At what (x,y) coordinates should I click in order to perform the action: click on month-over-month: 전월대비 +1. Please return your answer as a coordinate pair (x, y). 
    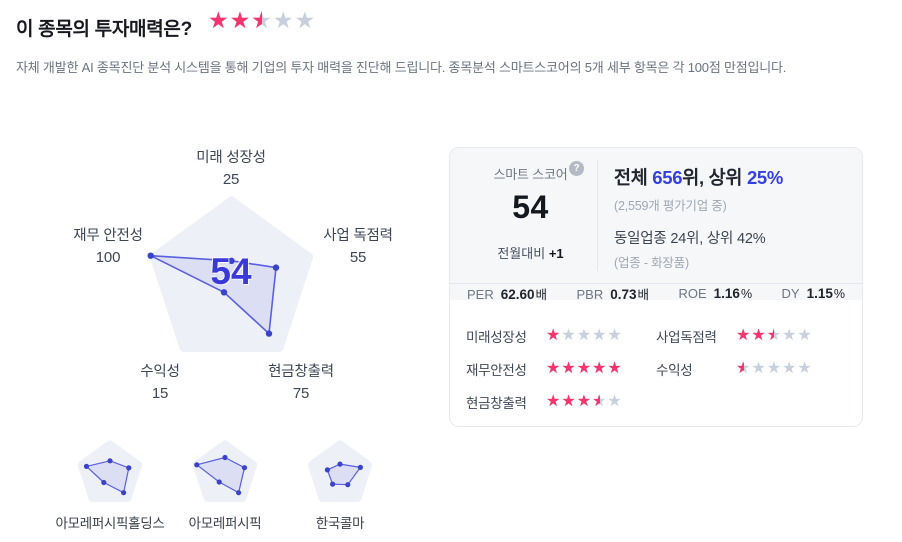
    Looking at the image, I should click on (530, 252).